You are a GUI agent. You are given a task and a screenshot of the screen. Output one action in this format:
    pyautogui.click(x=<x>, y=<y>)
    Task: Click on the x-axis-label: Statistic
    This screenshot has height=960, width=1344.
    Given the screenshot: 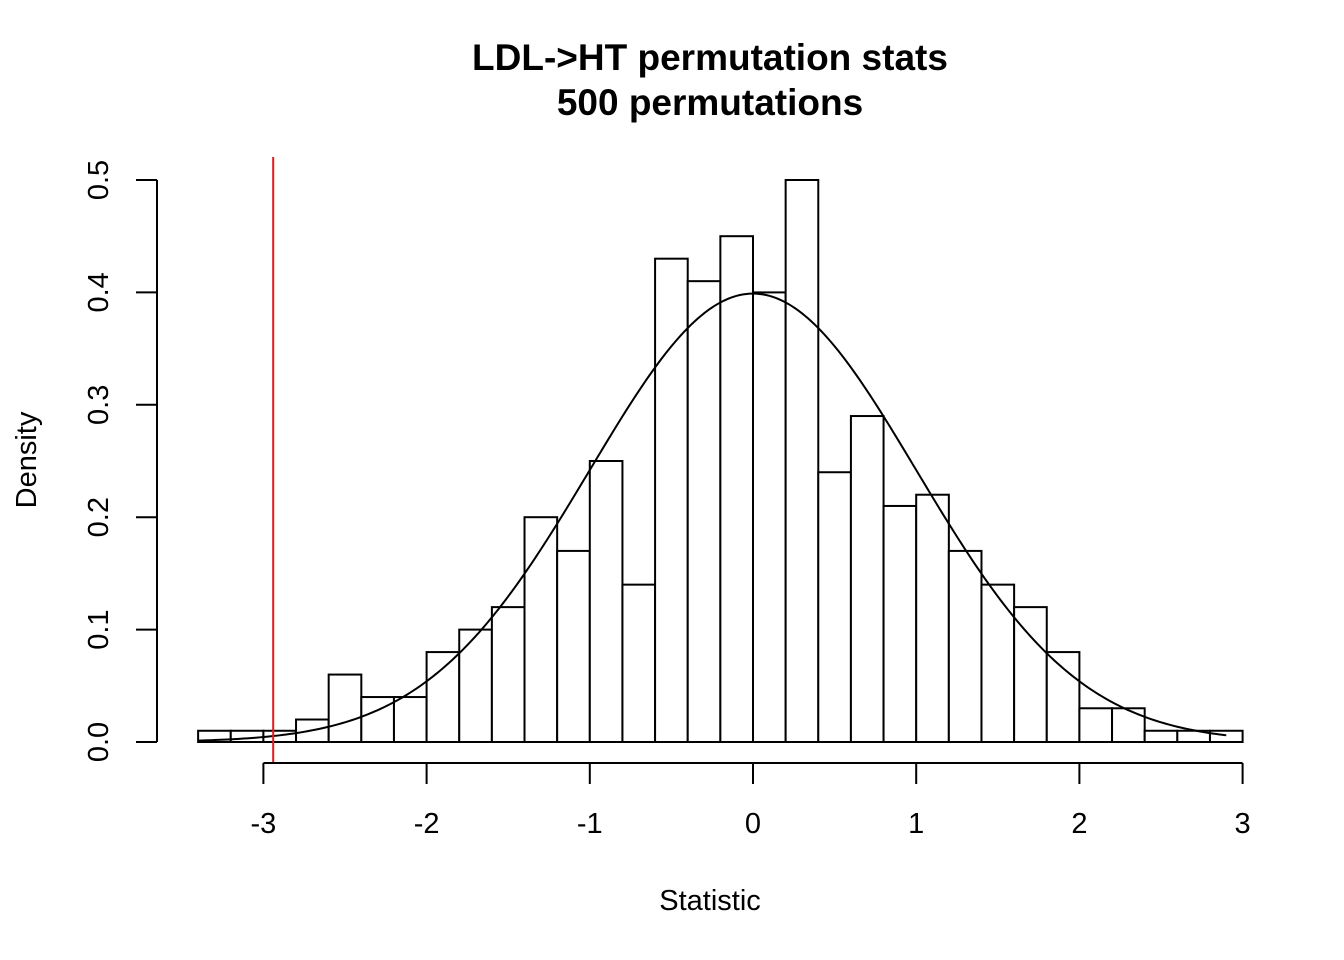 What is the action you would take?
    pyautogui.click(x=710, y=901)
    